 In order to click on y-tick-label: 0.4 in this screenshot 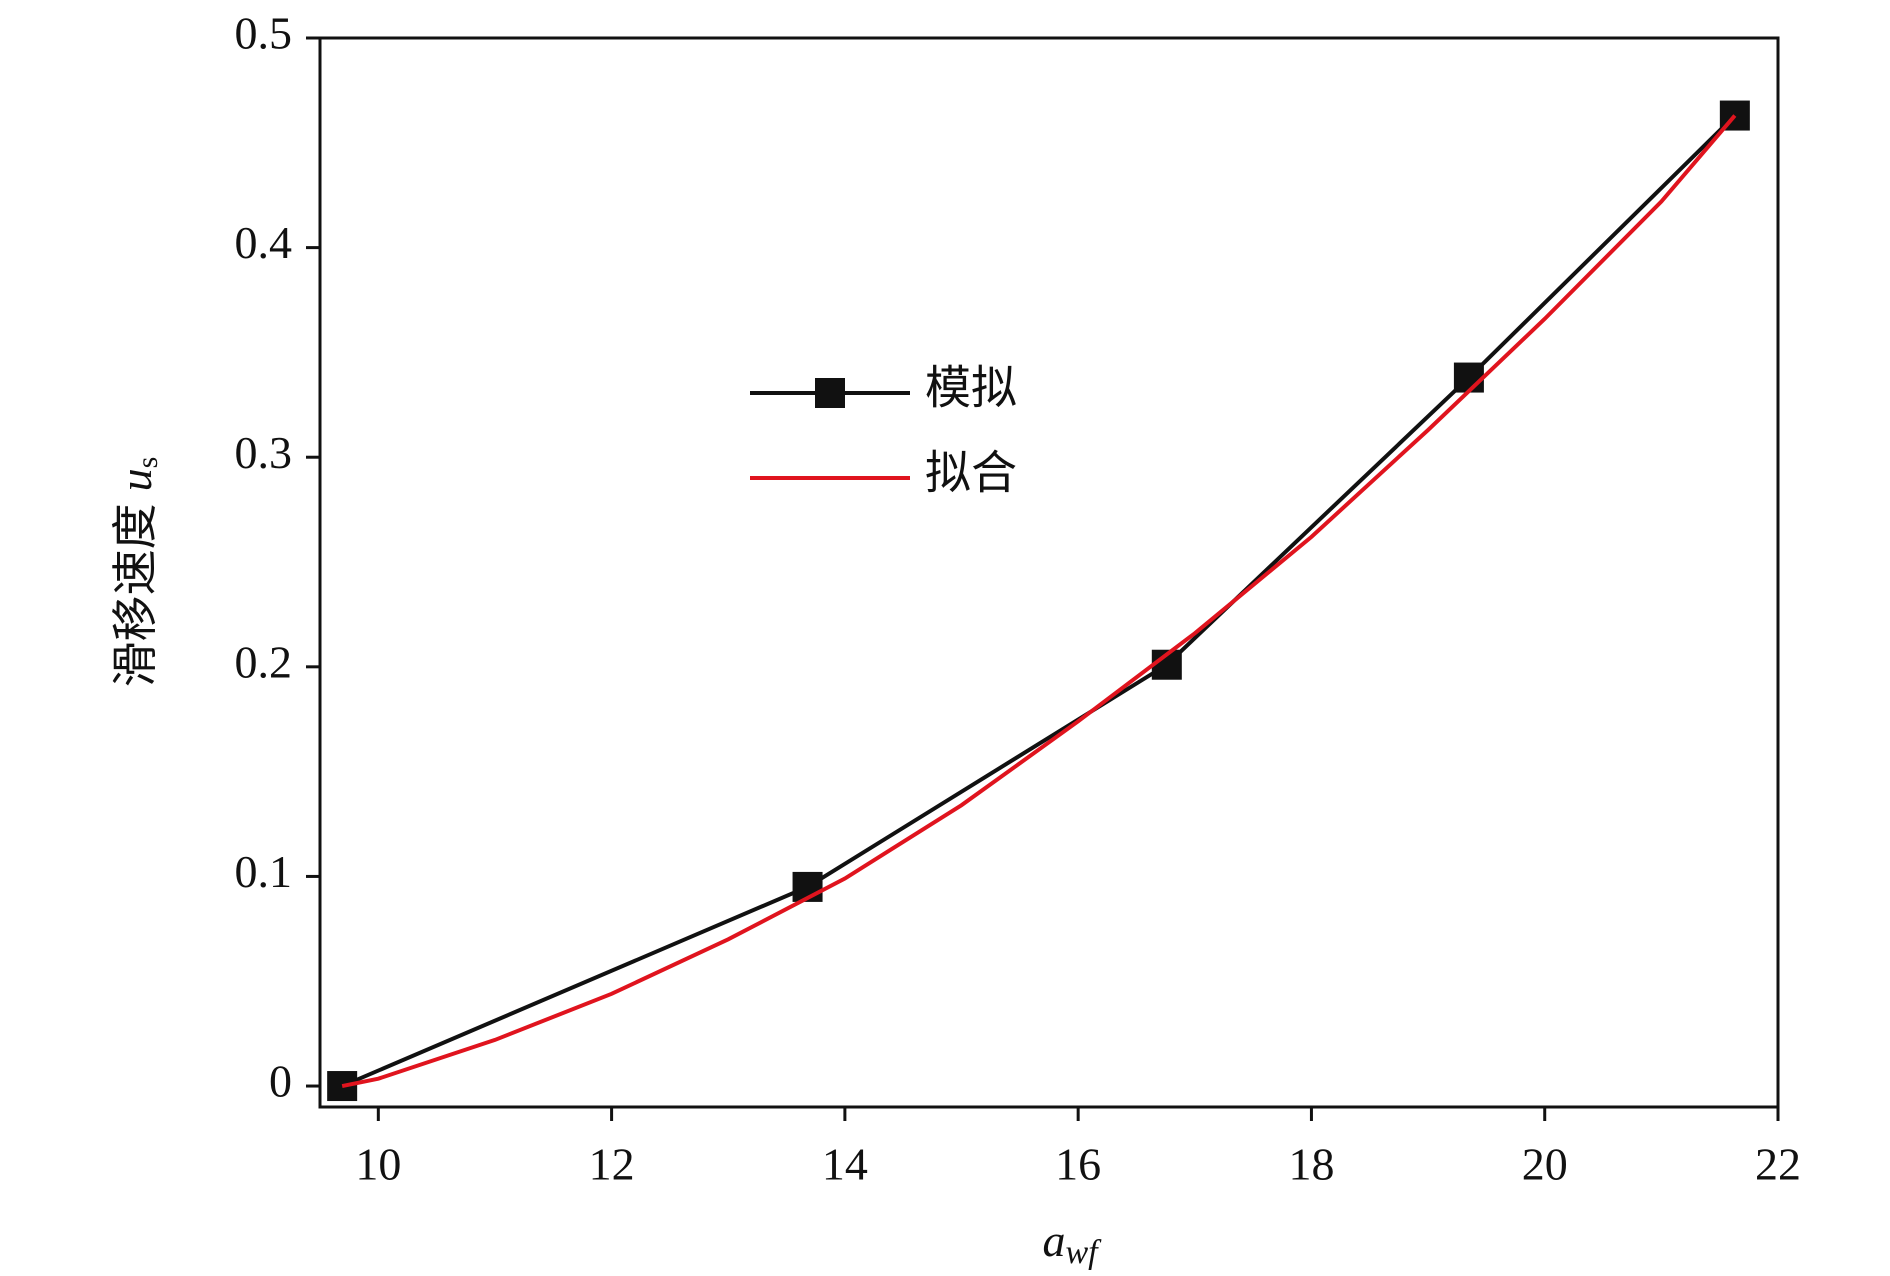, I will do `click(264, 242)`.